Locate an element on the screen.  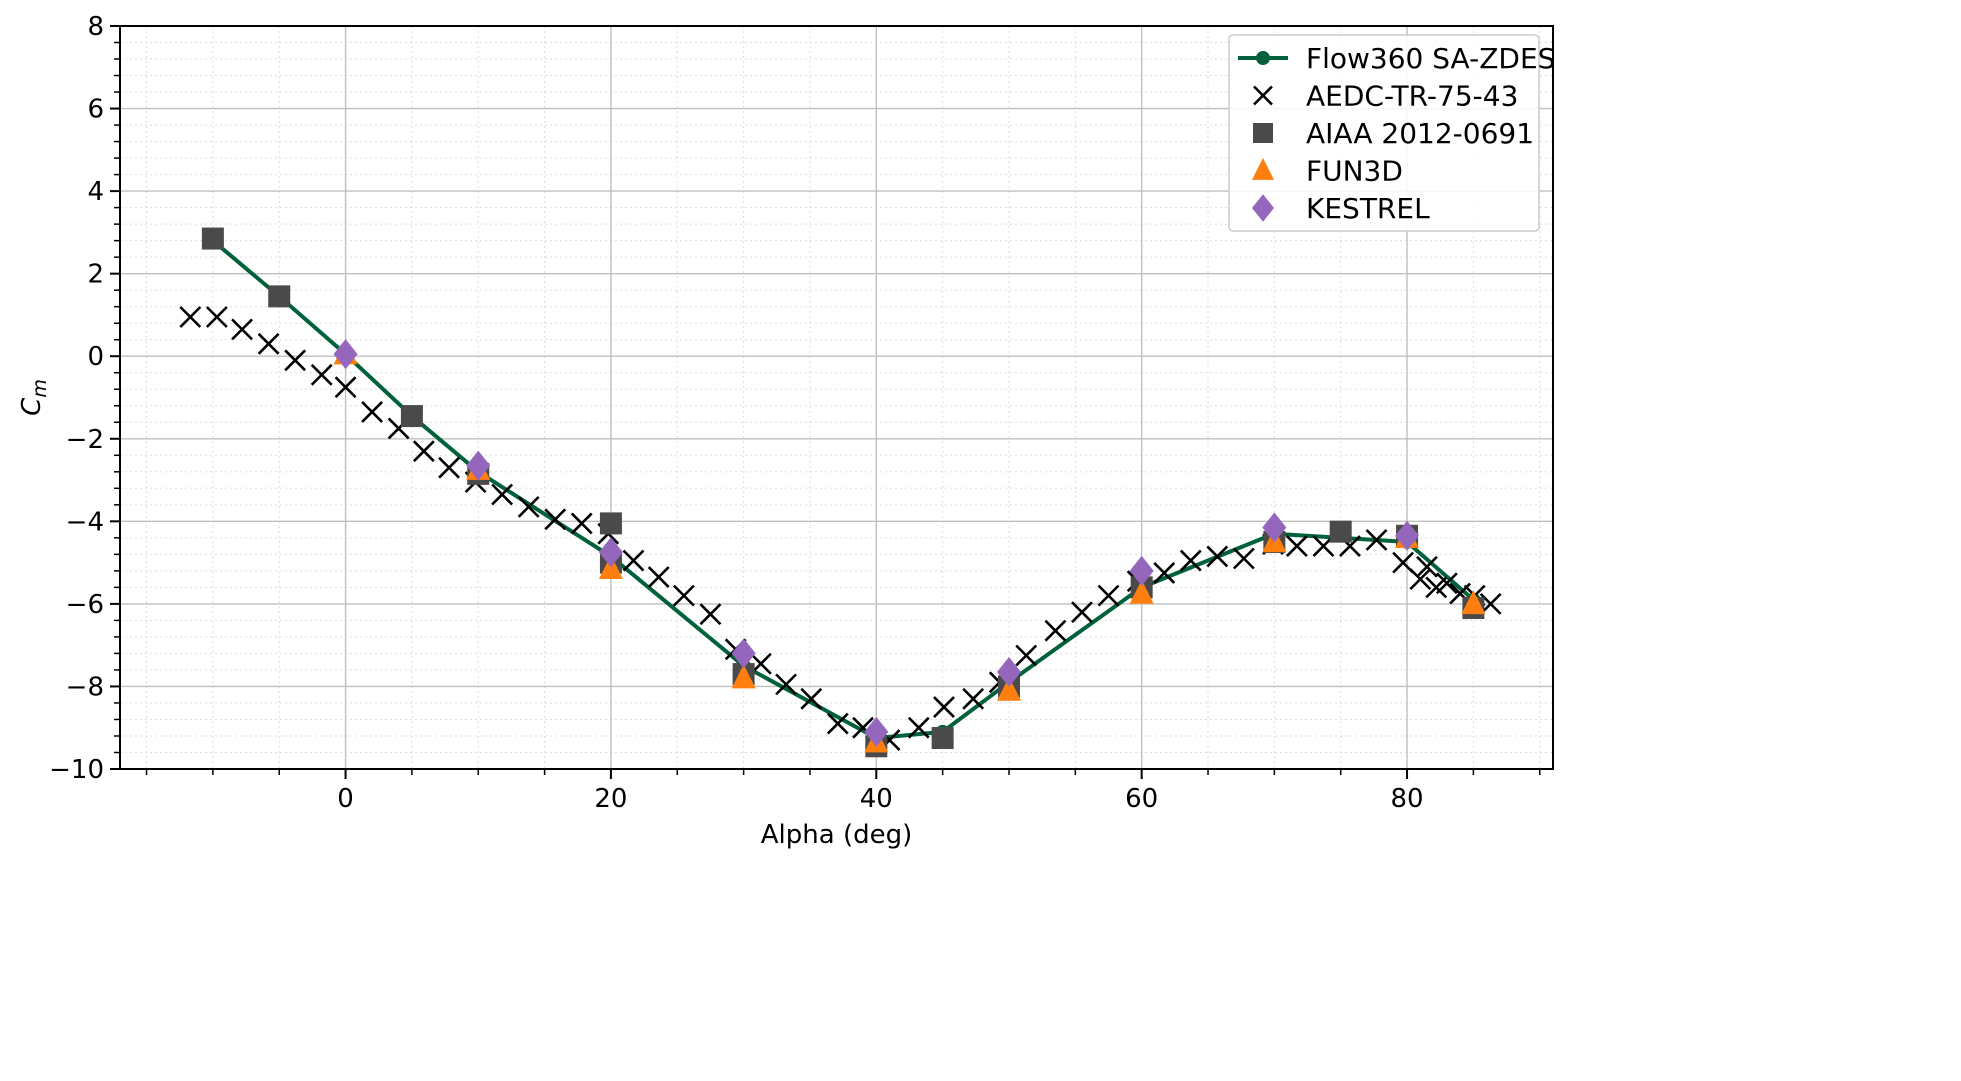
legend-label: AIAA 2012-0691 is located at coordinates (1420, 133).